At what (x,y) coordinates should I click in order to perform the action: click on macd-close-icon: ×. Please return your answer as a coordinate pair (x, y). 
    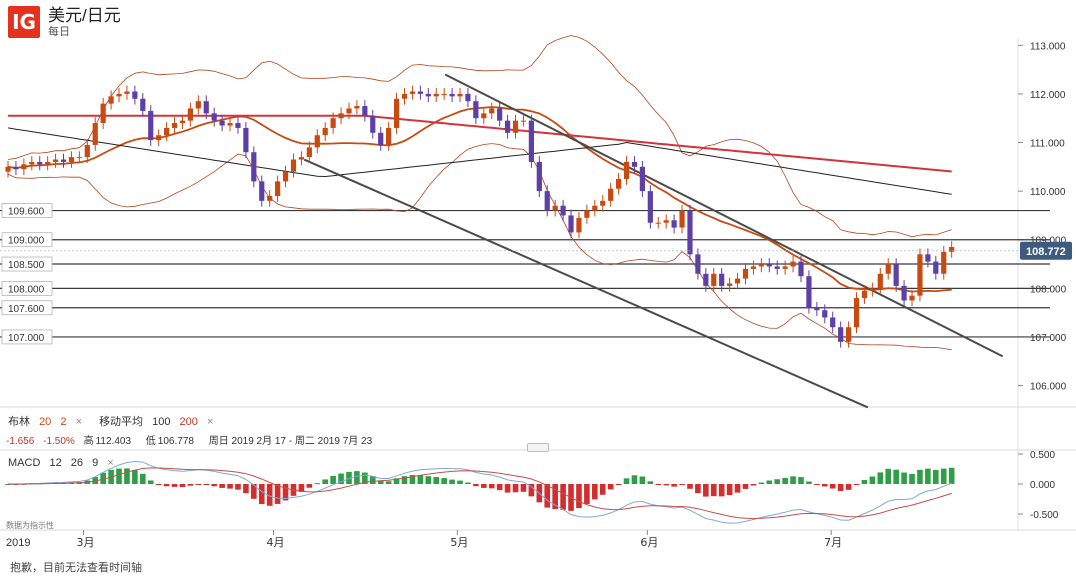
    Looking at the image, I should click on (110, 463).